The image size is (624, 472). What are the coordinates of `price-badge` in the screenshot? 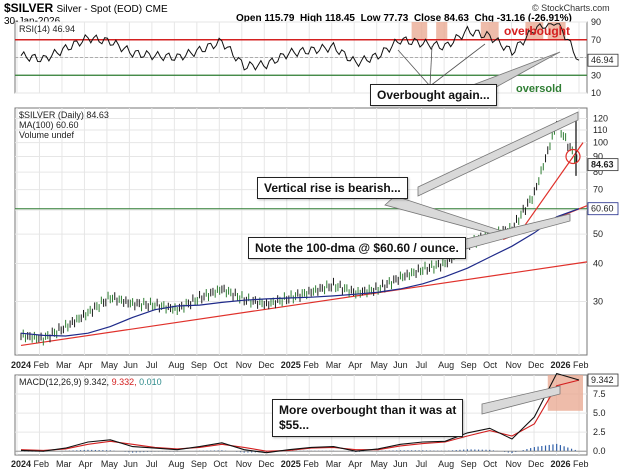 It's located at (603, 165).